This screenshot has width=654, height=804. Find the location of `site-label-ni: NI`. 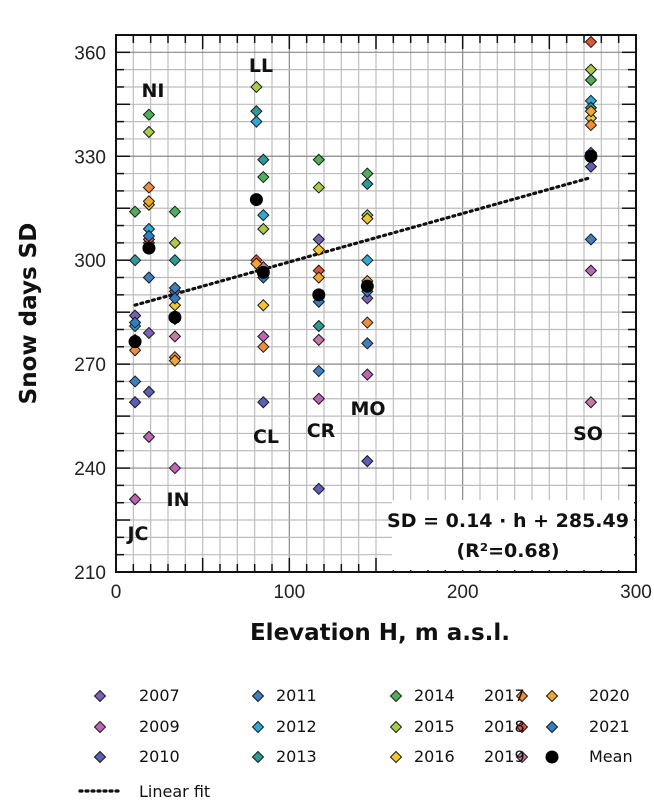

site-label-ni: NI is located at coordinates (153, 91).